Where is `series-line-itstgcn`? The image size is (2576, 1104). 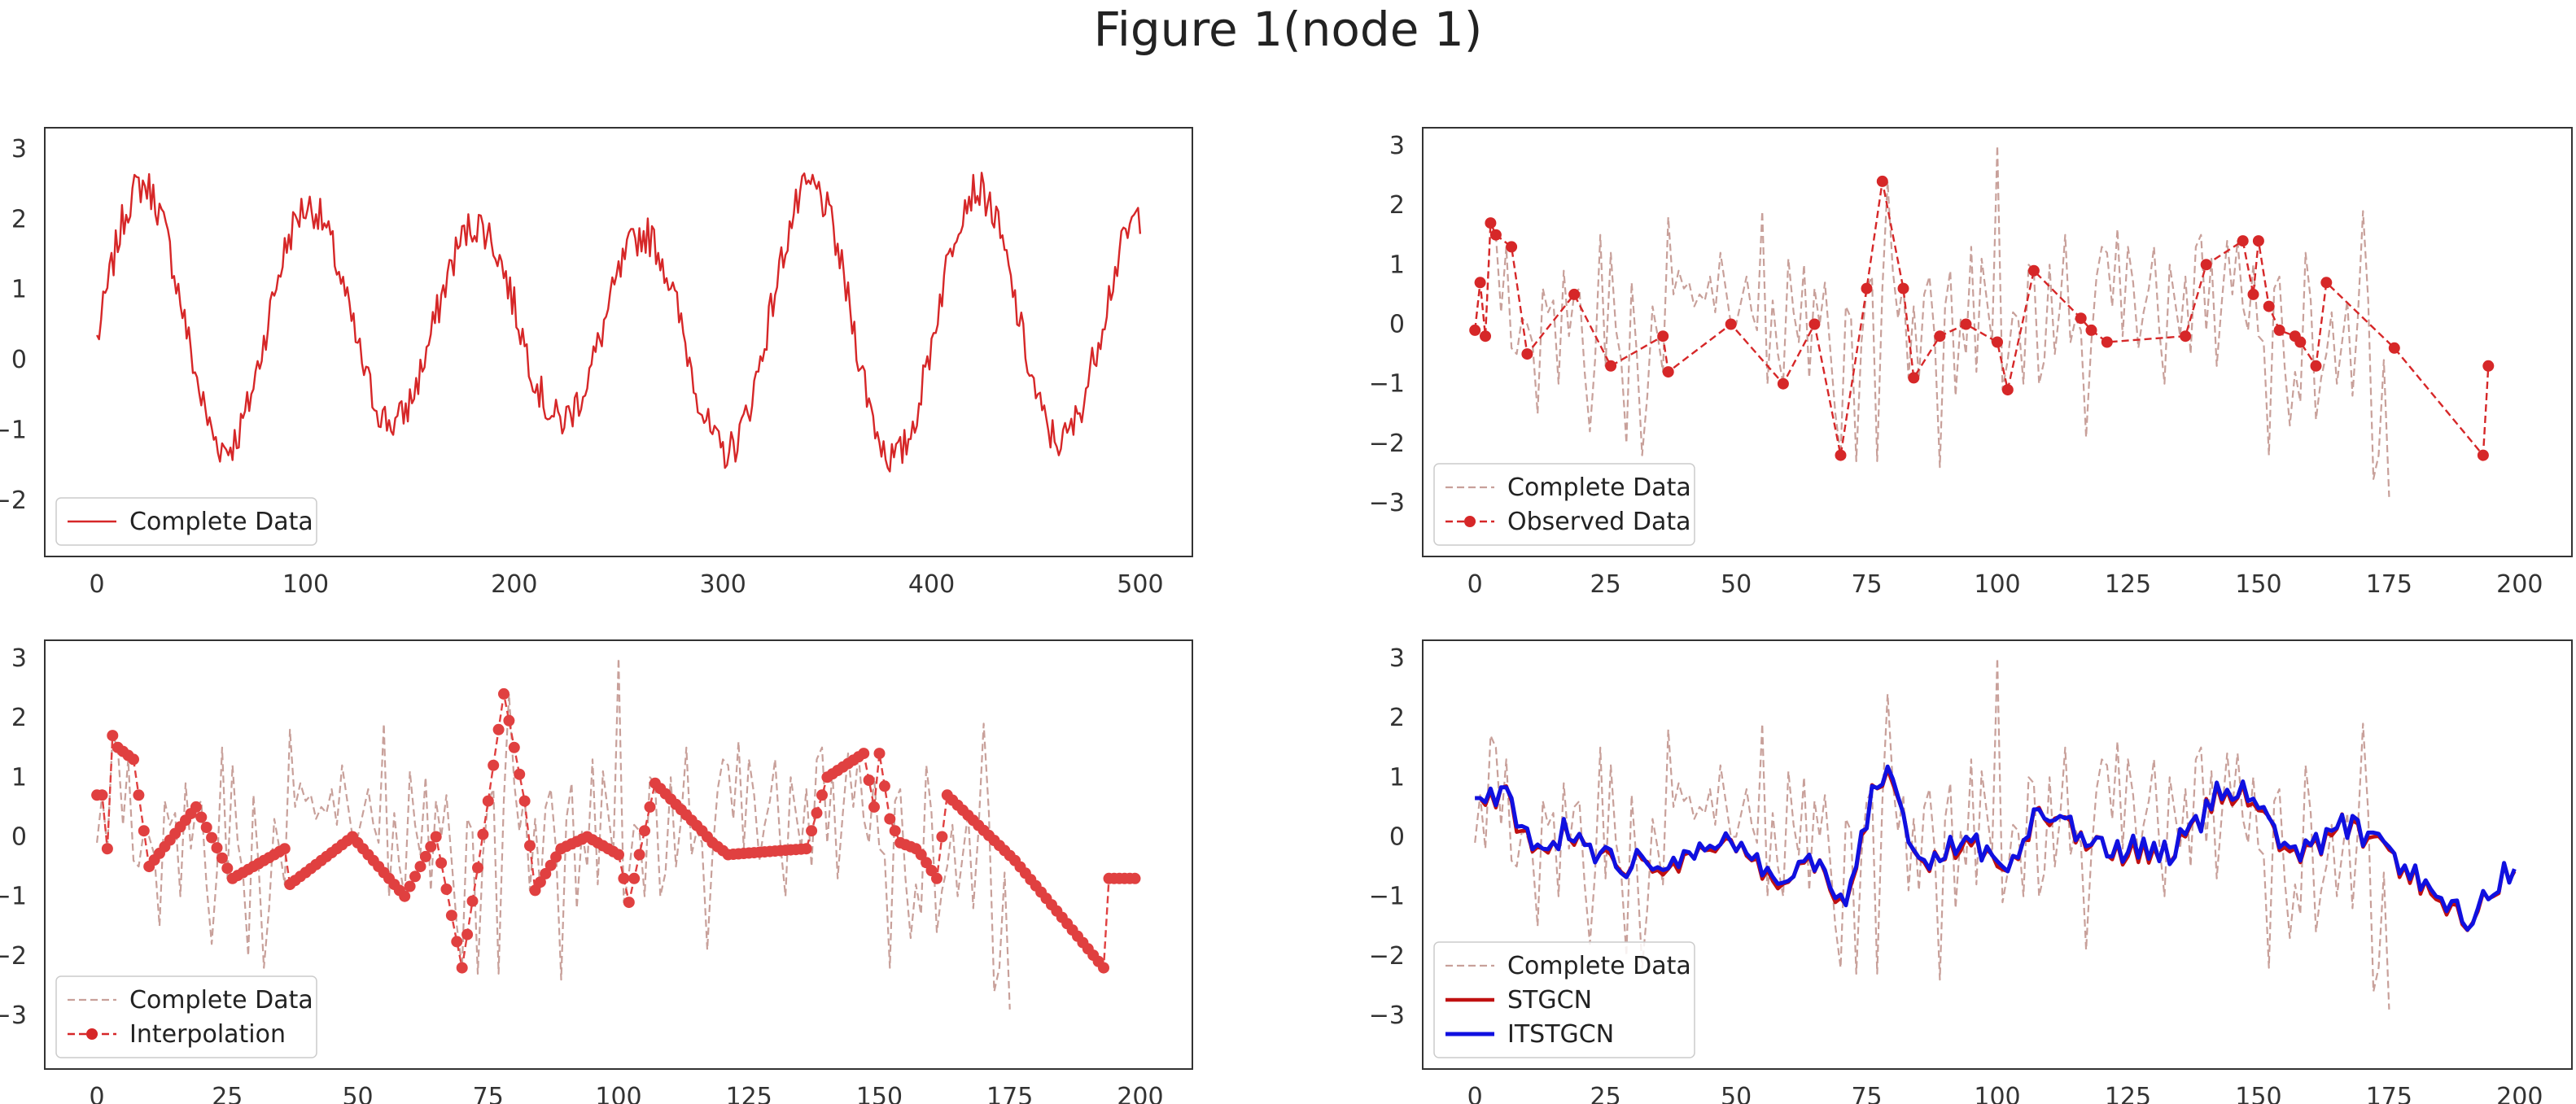
series-line-itstgcn is located at coordinates (1996, 848).